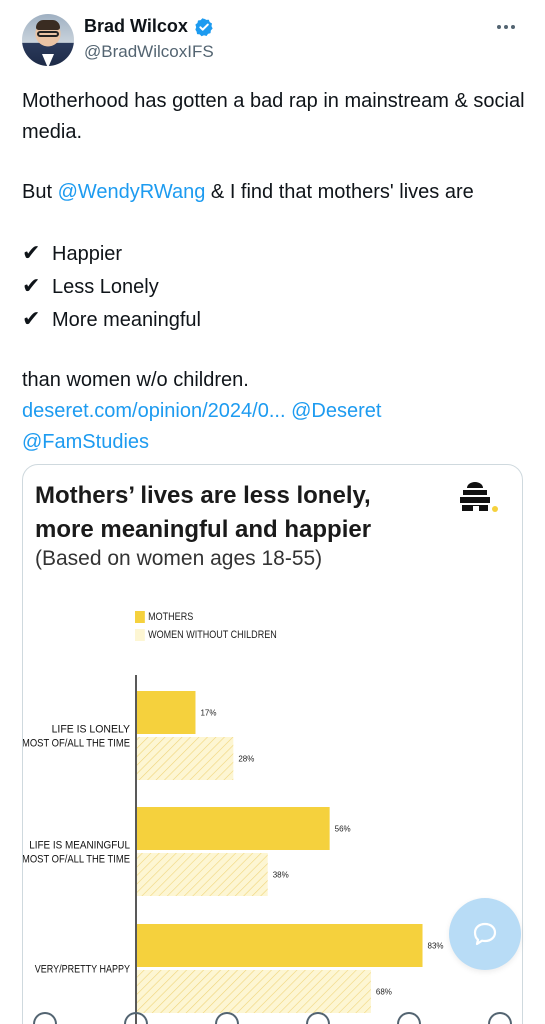 The image size is (545, 1024). What do you see at coordinates (105, 287) in the screenshot?
I see `check-item-label: Less Lonely` at bounding box center [105, 287].